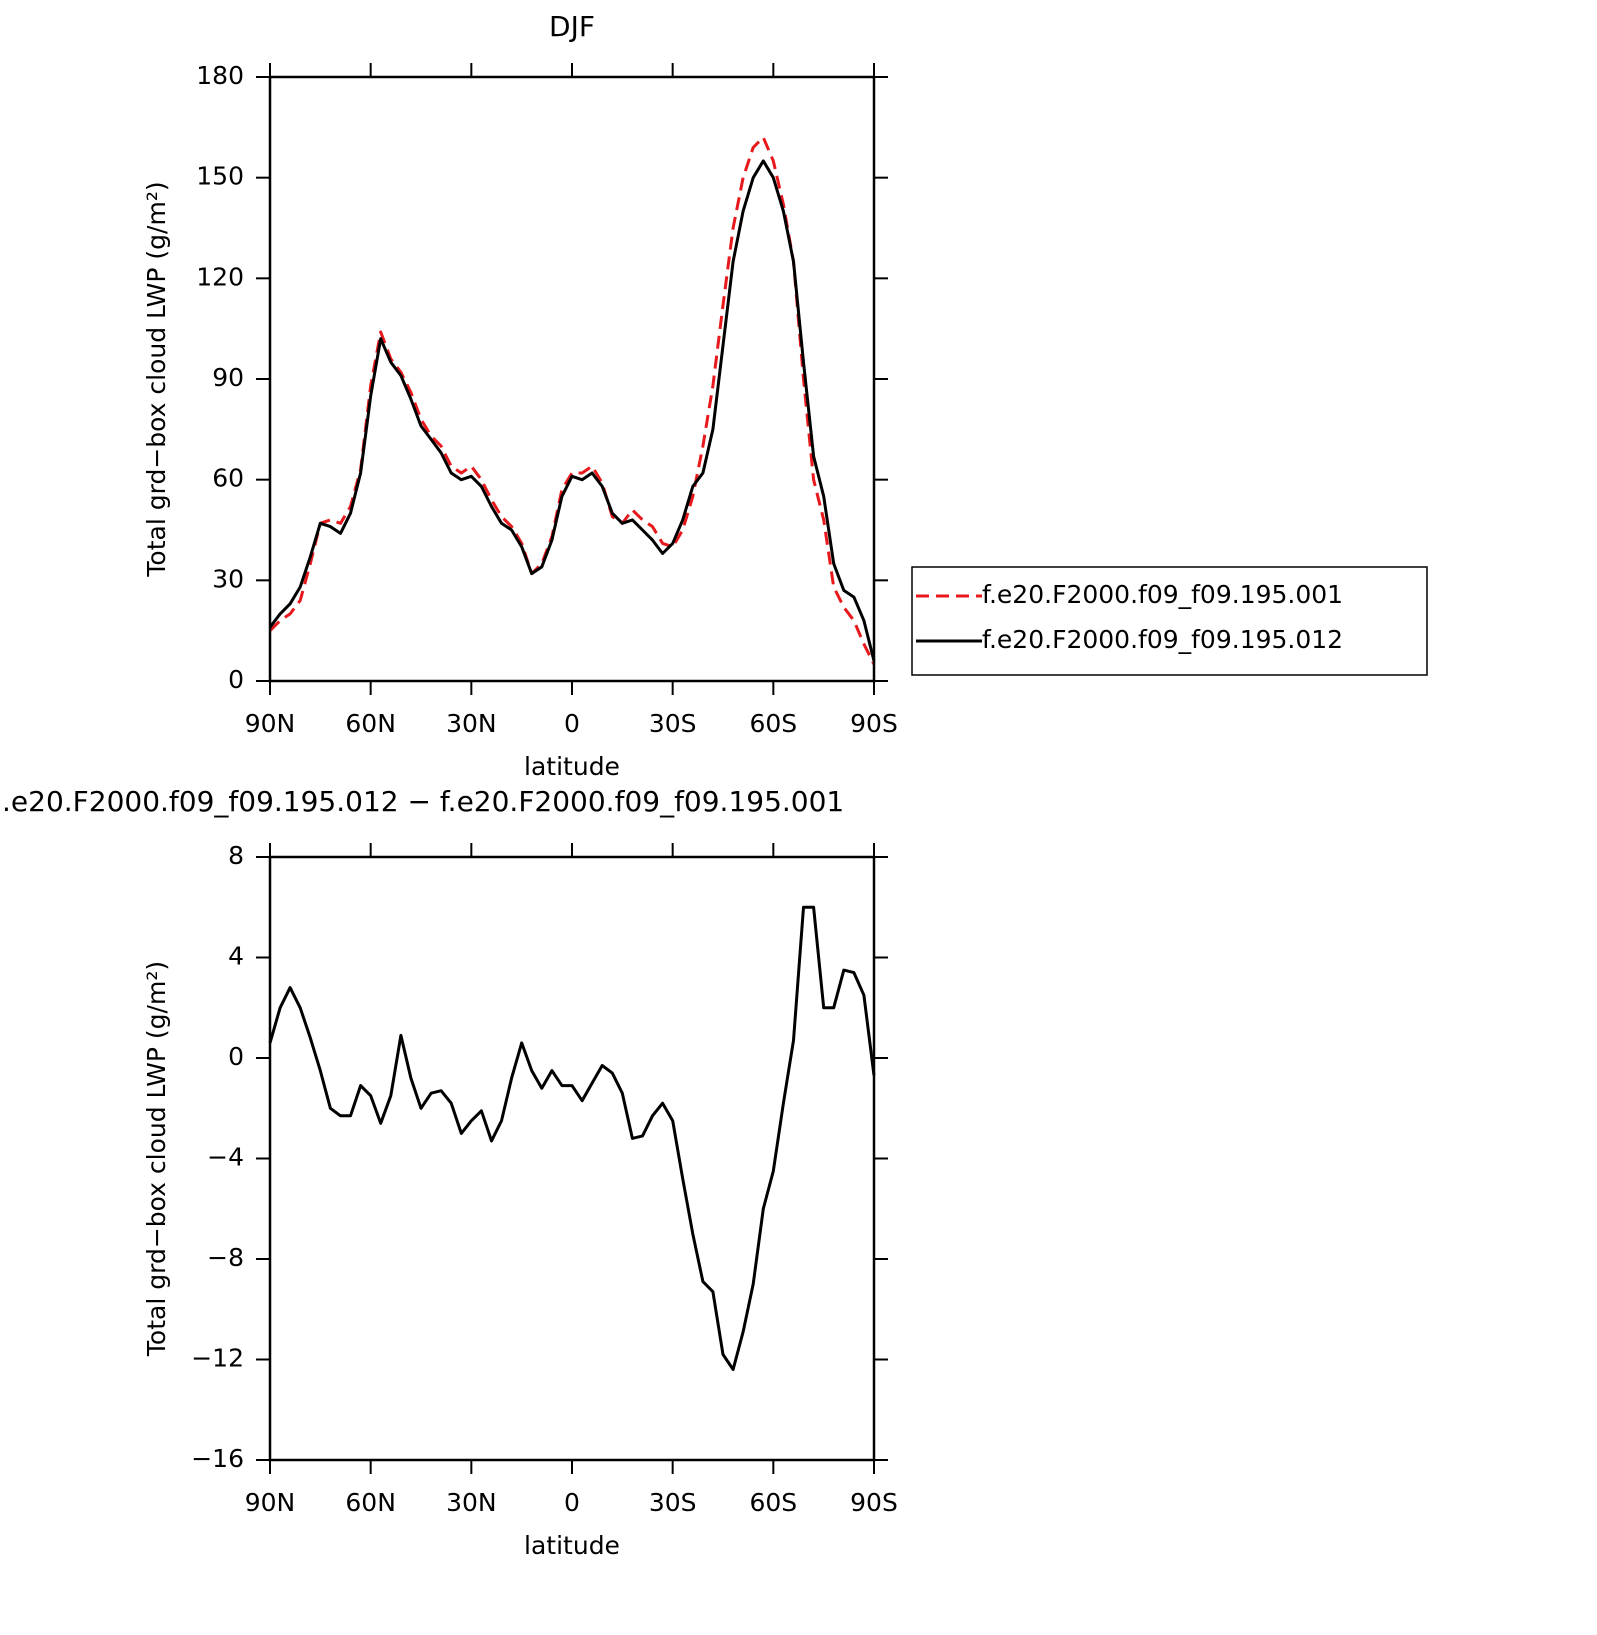 This screenshot has width=1597, height=1635. What do you see at coordinates (217, 1458) in the screenshot?
I see `y-tick-label: −16` at bounding box center [217, 1458].